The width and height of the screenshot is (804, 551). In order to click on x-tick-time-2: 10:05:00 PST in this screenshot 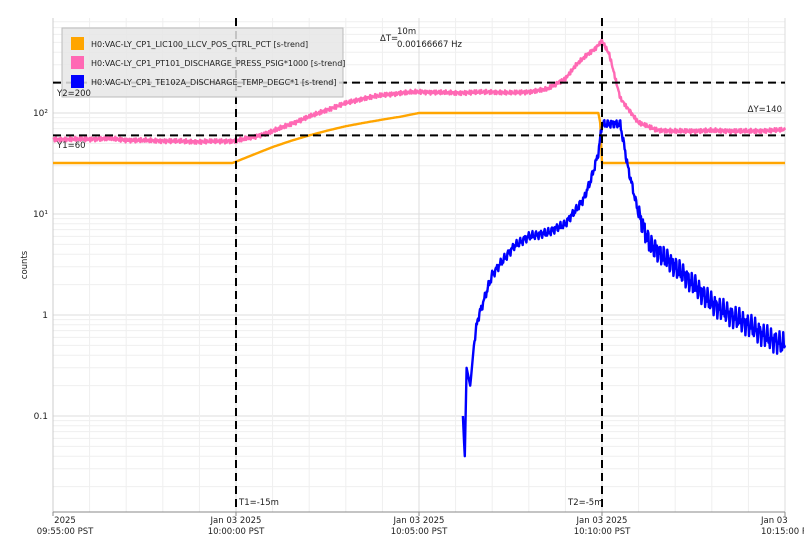, I will do `click(419, 532)`.